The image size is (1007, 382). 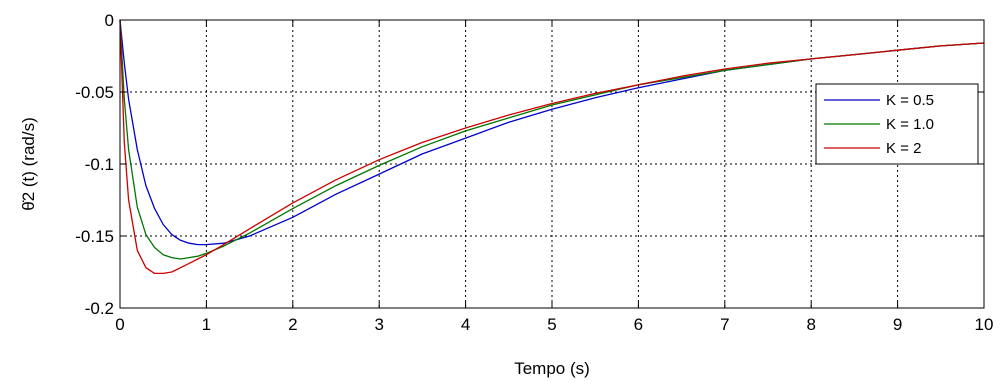 What do you see at coordinates (119, 324) in the screenshot?
I see `x-tick-label: 0` at bounding box center [119, 324].